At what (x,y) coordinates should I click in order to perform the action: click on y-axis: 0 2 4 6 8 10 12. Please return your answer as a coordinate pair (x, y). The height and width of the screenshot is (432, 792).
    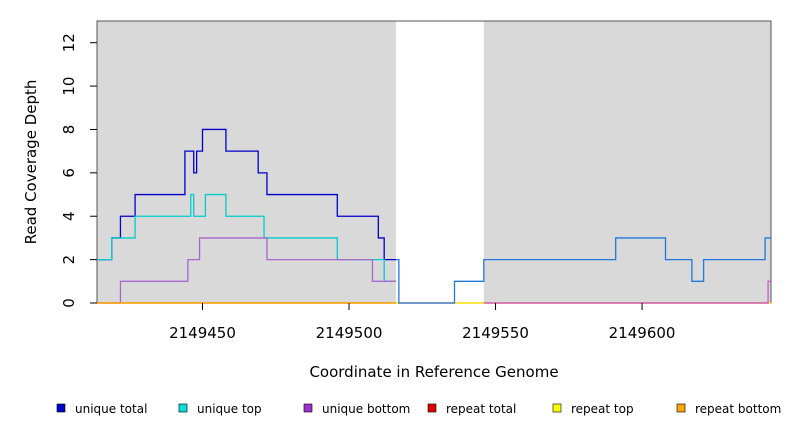
    Looking at the image, I should click on (78, 170).